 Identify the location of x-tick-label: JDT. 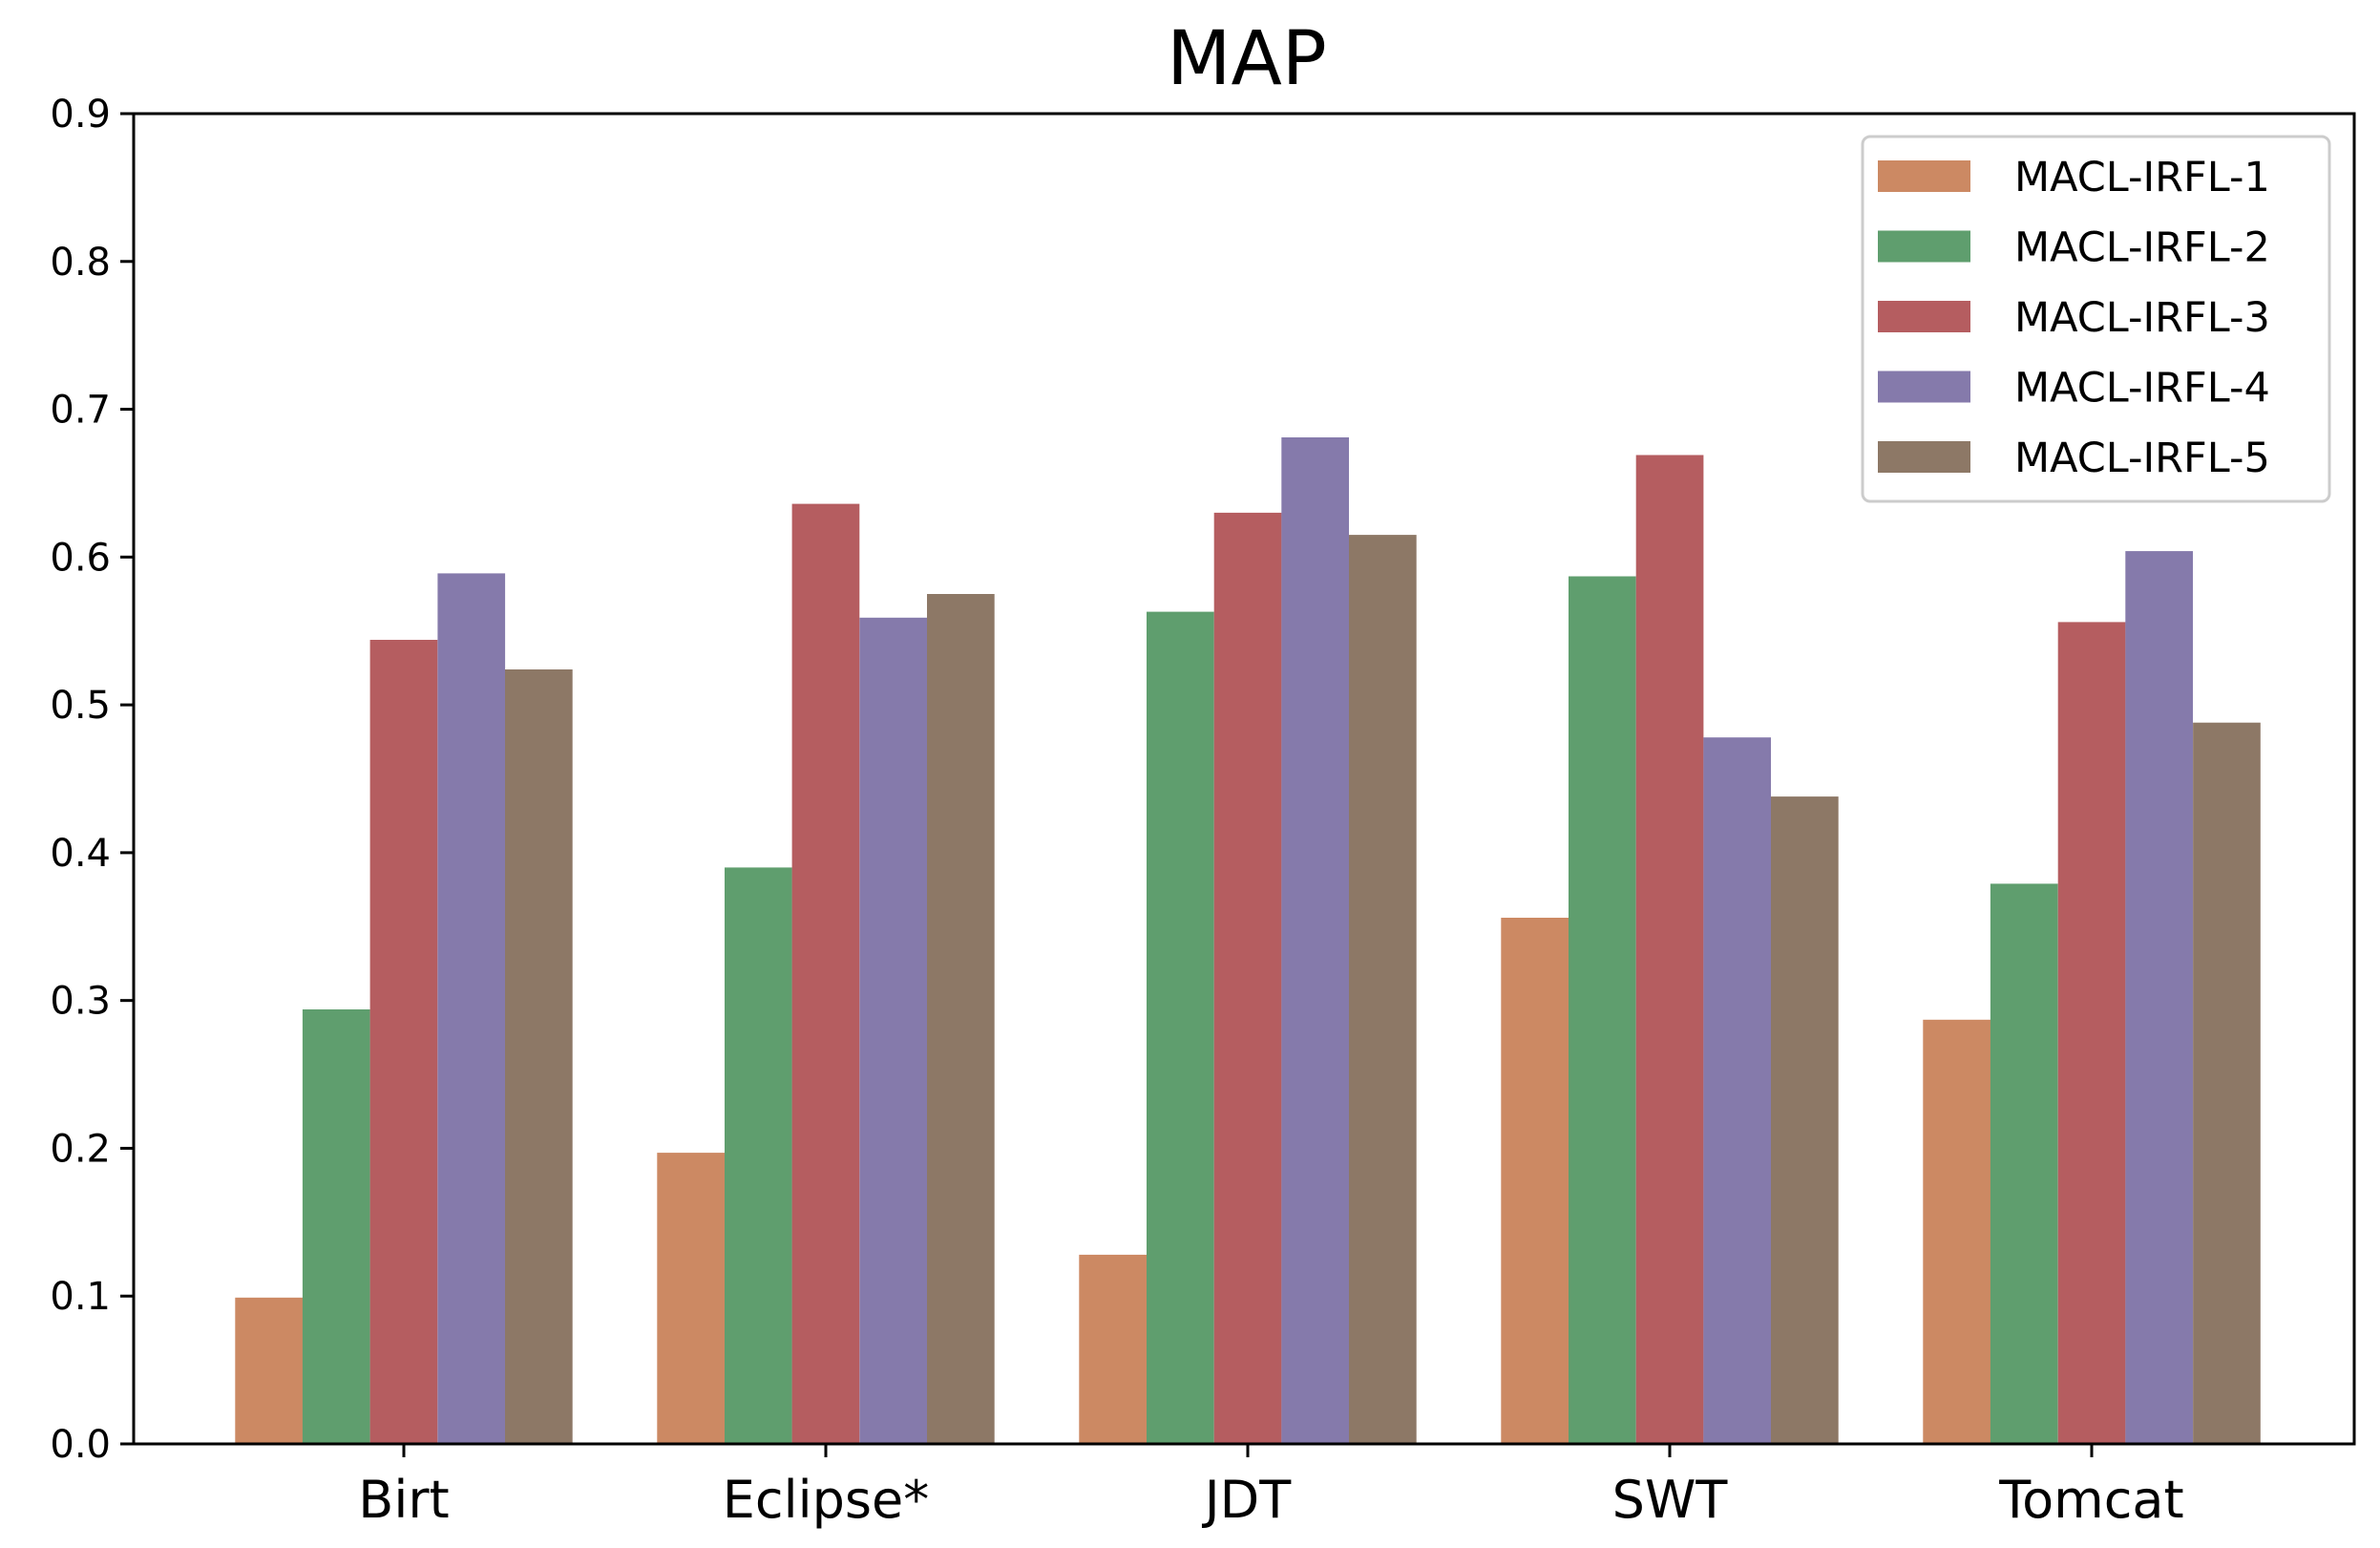
(1247, 1500).